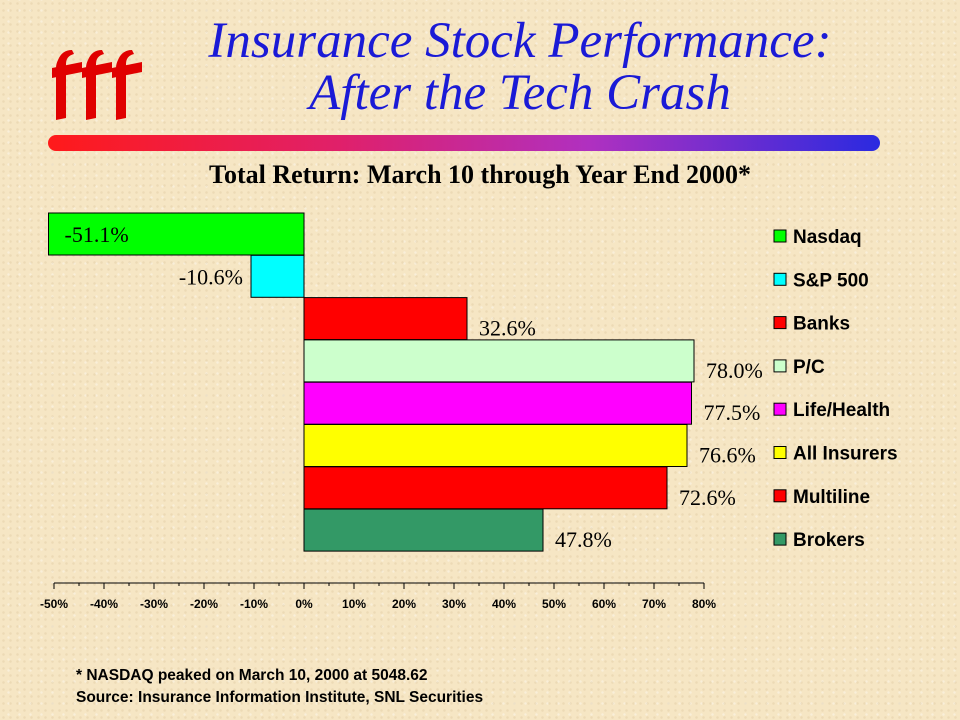  Describe the element at coordinates (385, 319) in the screenshot. I see `bar-banks` at that location.